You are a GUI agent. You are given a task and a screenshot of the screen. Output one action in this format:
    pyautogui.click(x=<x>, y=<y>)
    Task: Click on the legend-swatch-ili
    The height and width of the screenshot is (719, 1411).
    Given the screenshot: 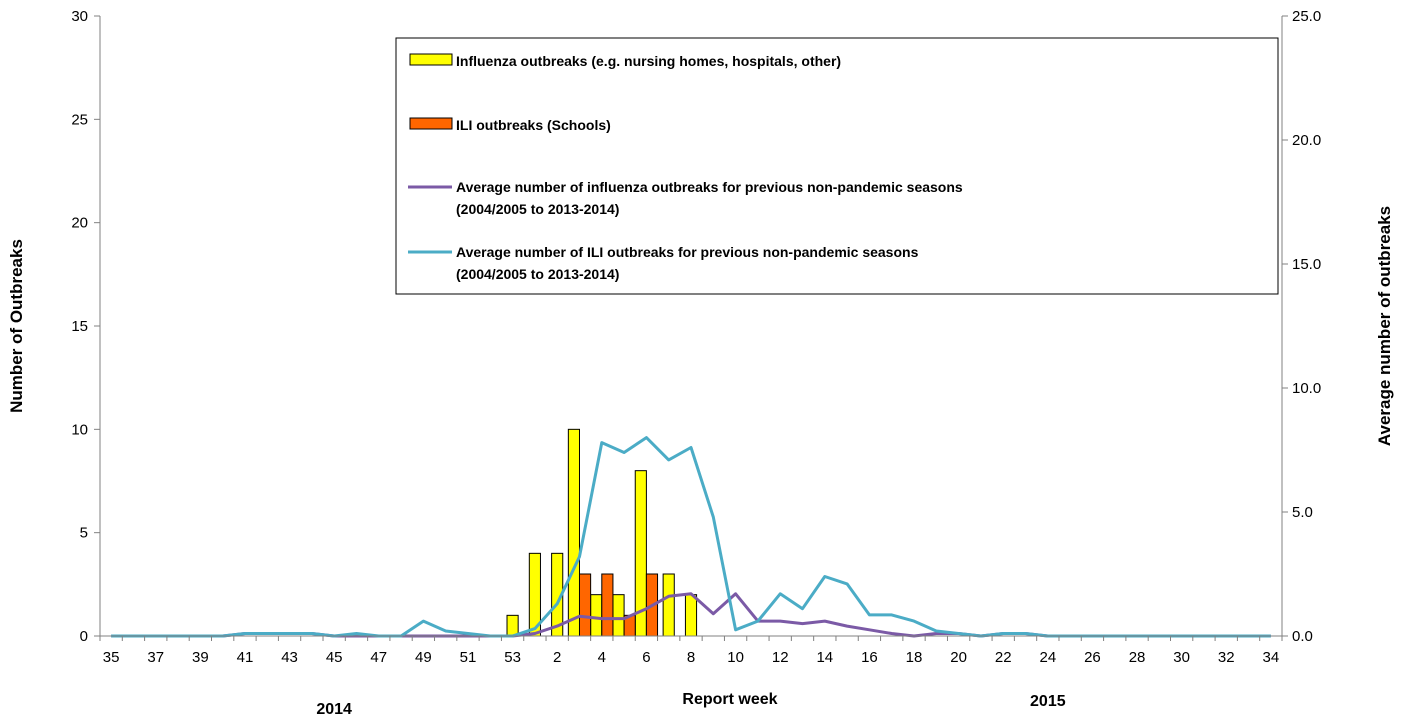 What is the action you would take?
    pyautogui.click(x=431, y=123)
    